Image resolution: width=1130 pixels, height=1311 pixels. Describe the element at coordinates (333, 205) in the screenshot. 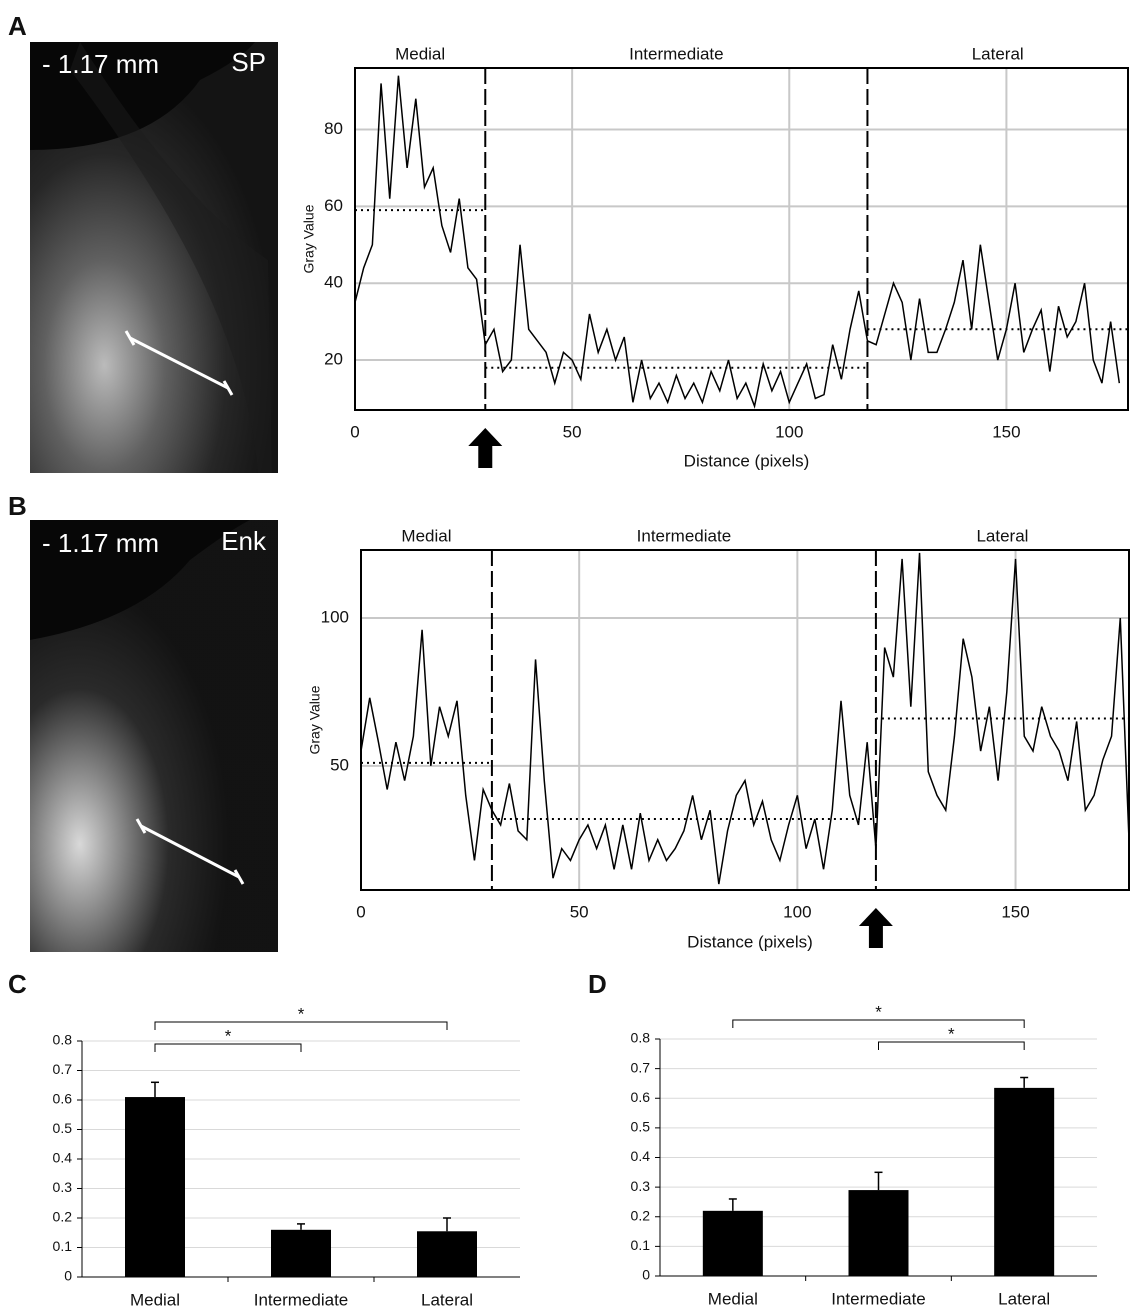

I see `y-tick-label: 60` at that location.